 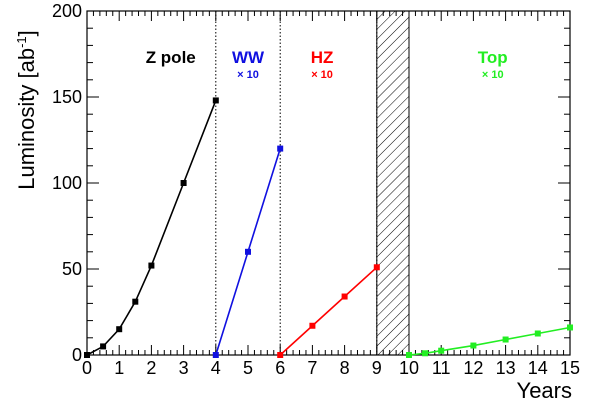 I want to click on labels-layer: Z pole WW × 10 HZ × 10 Top × 10, so click(x=327, y=64).